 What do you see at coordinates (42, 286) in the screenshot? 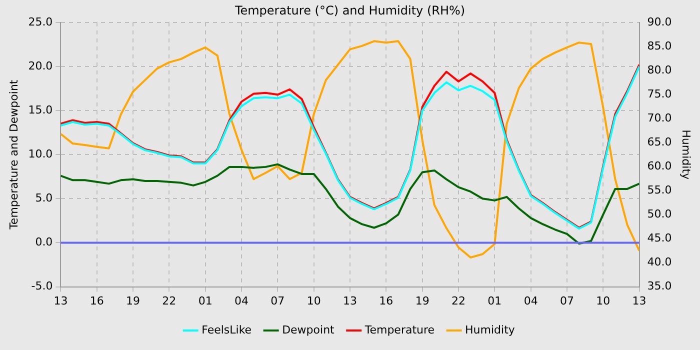
I see `y-tick-label: -5.0` at bounding box center [42, 286].